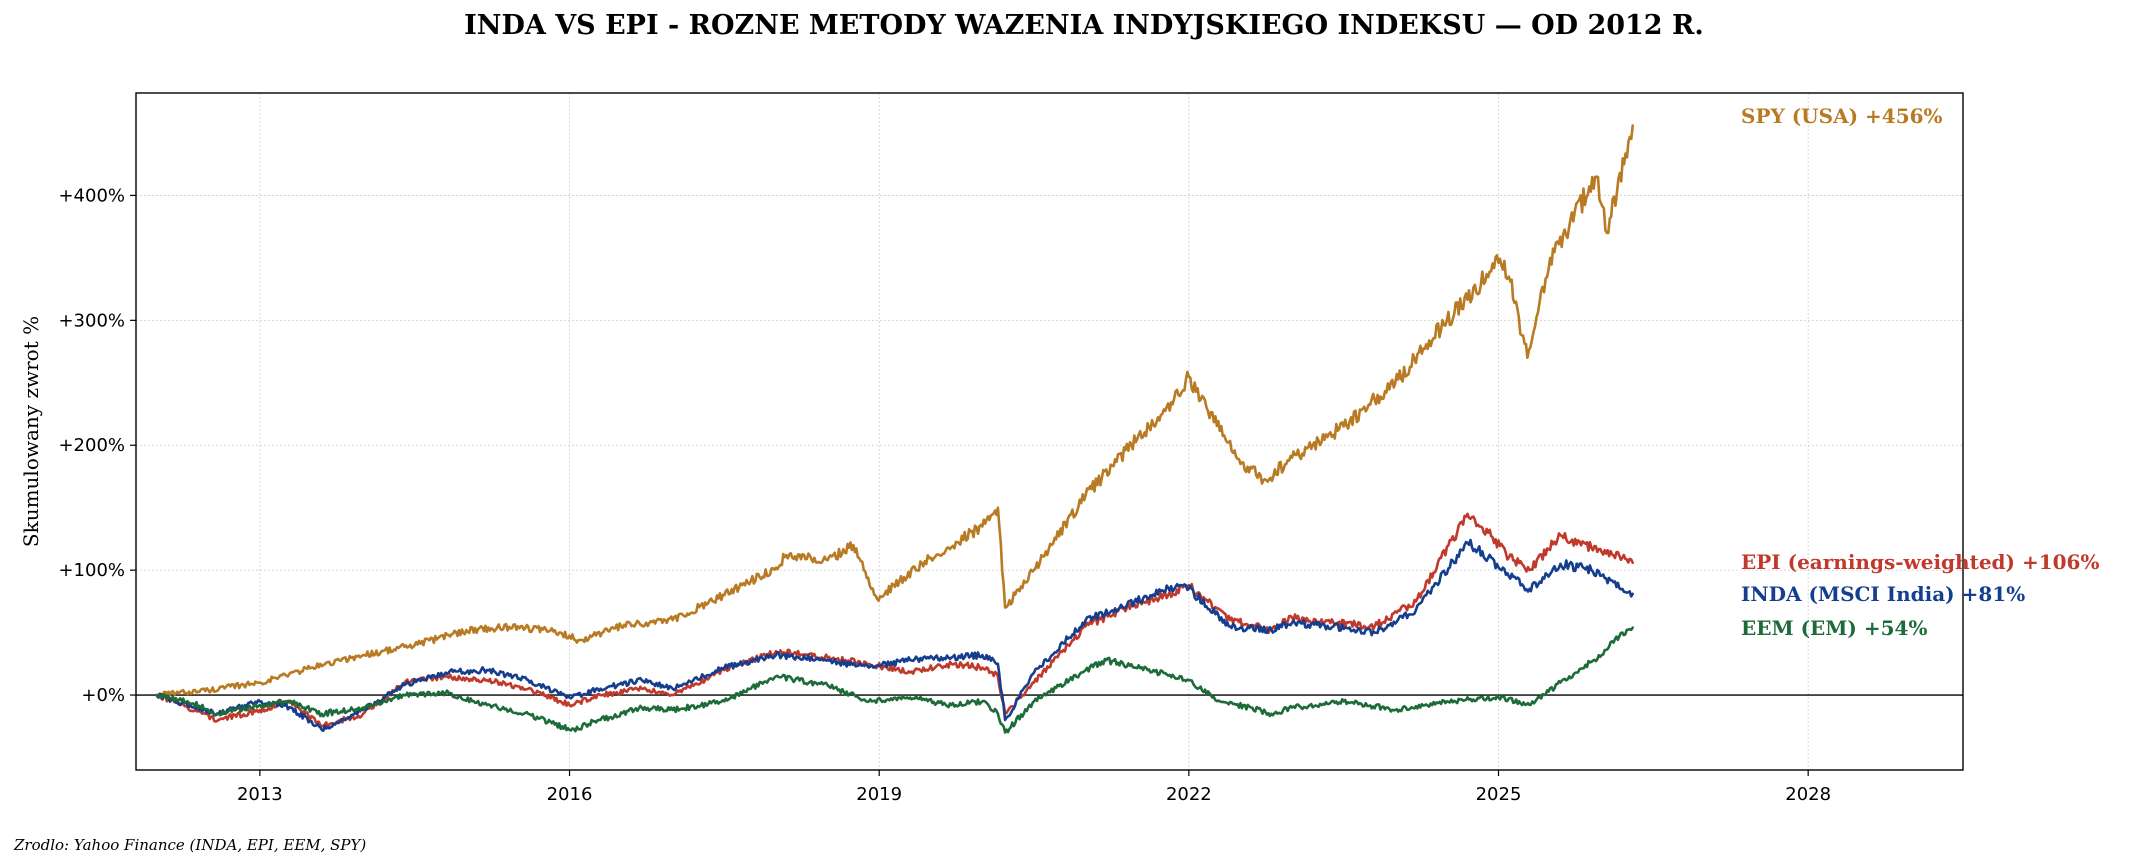  I want to click on series-end-label: SPY (USA) +456%, so click(1842, 116).